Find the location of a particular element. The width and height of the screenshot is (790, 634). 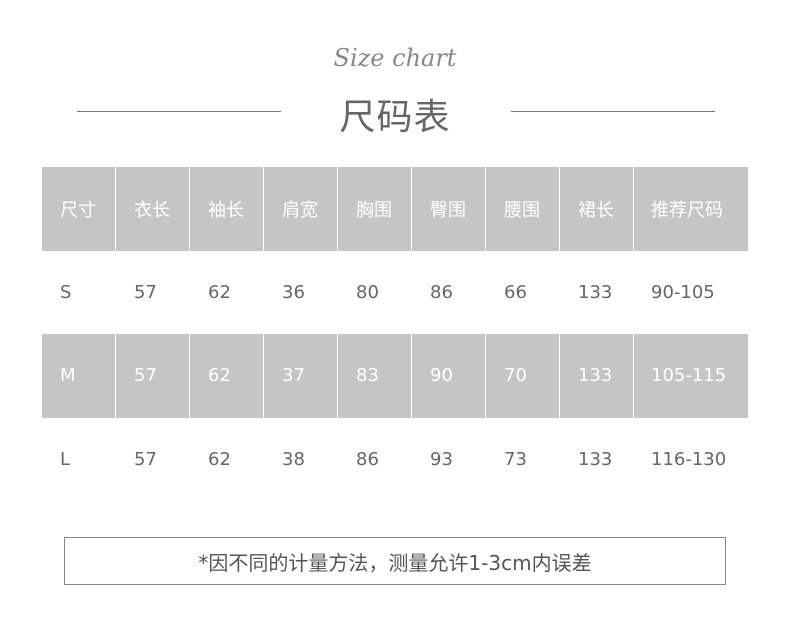

table-cell: L is located at coordinates (65, 459).